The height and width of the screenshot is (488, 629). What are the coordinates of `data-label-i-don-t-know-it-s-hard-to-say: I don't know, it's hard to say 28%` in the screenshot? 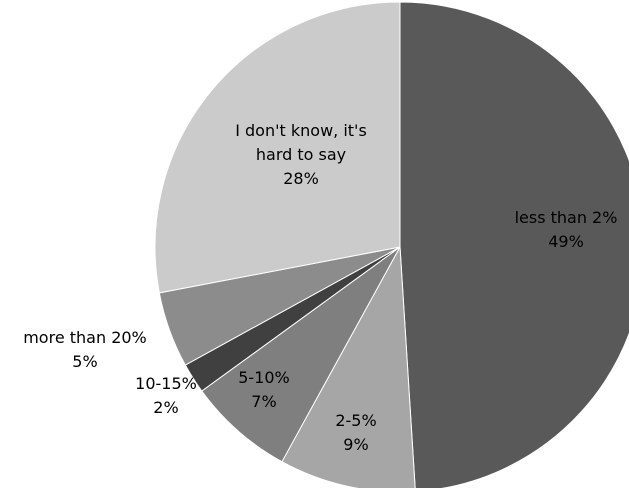 It's located at (301, 154).